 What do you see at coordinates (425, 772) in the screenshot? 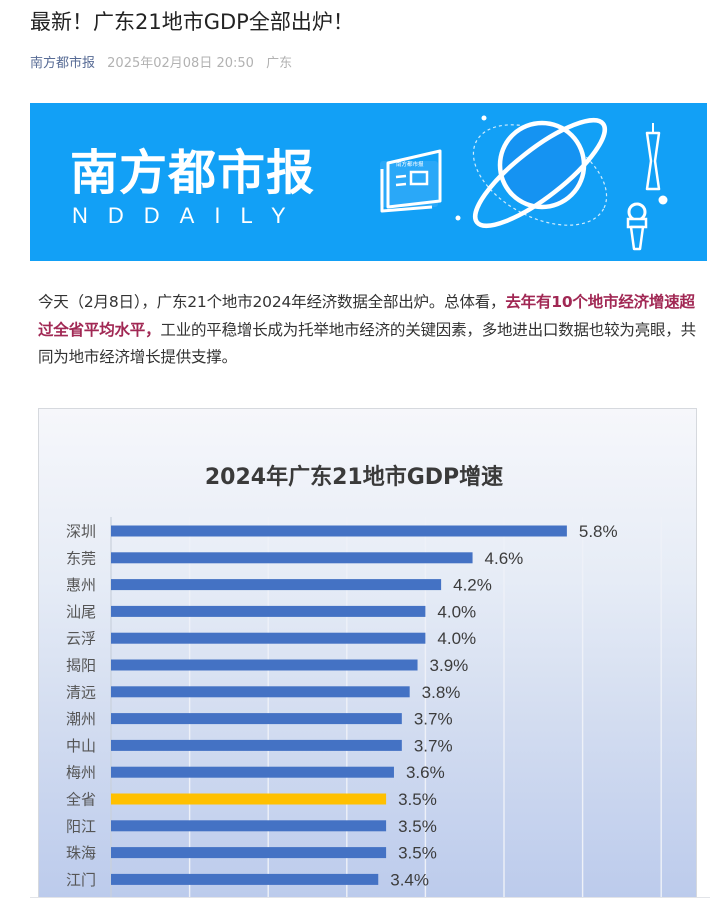
I see `value-label: 3.6%` at bounding box center [425, 772].